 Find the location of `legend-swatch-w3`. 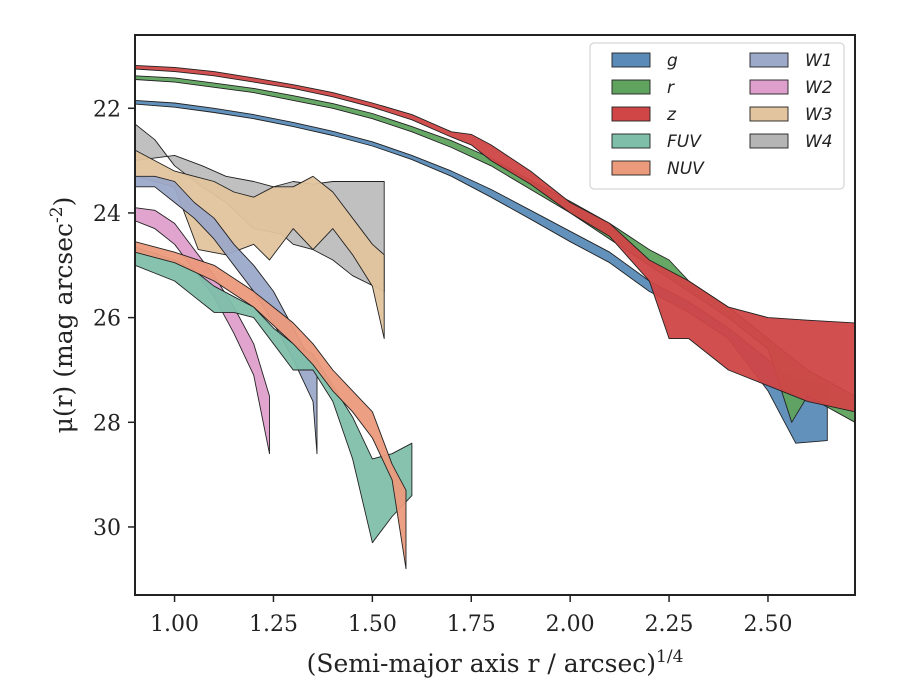

legend-swatch-w3 is located at coordinates (769, 114).